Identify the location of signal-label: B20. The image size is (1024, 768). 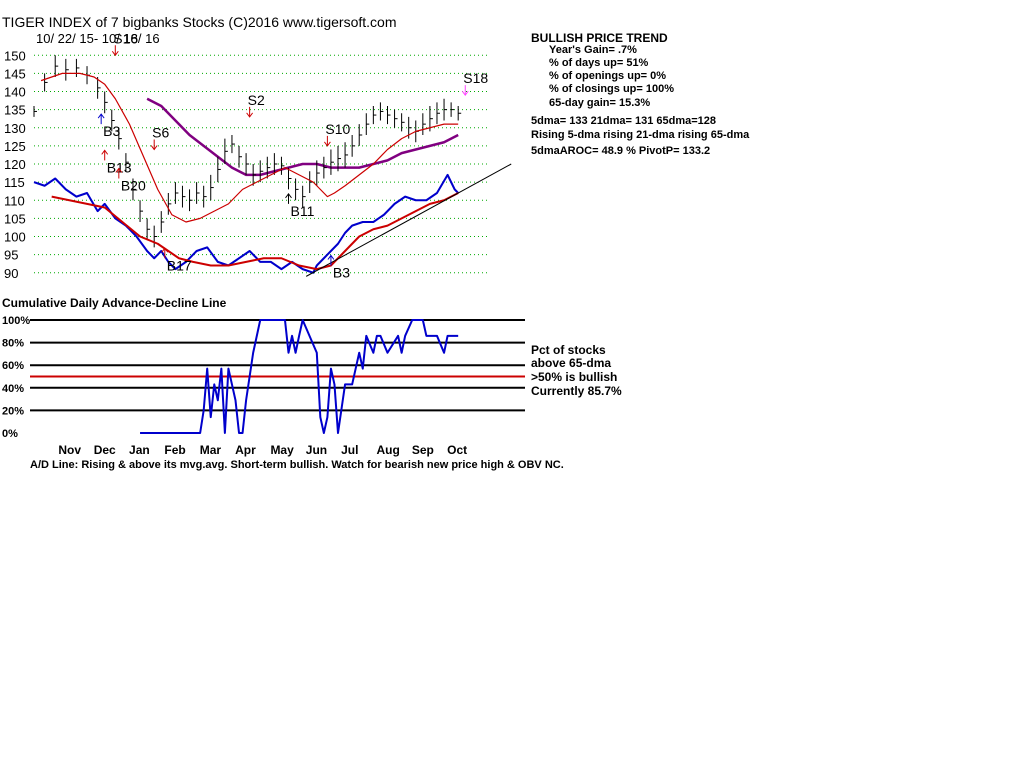
(133, 186).